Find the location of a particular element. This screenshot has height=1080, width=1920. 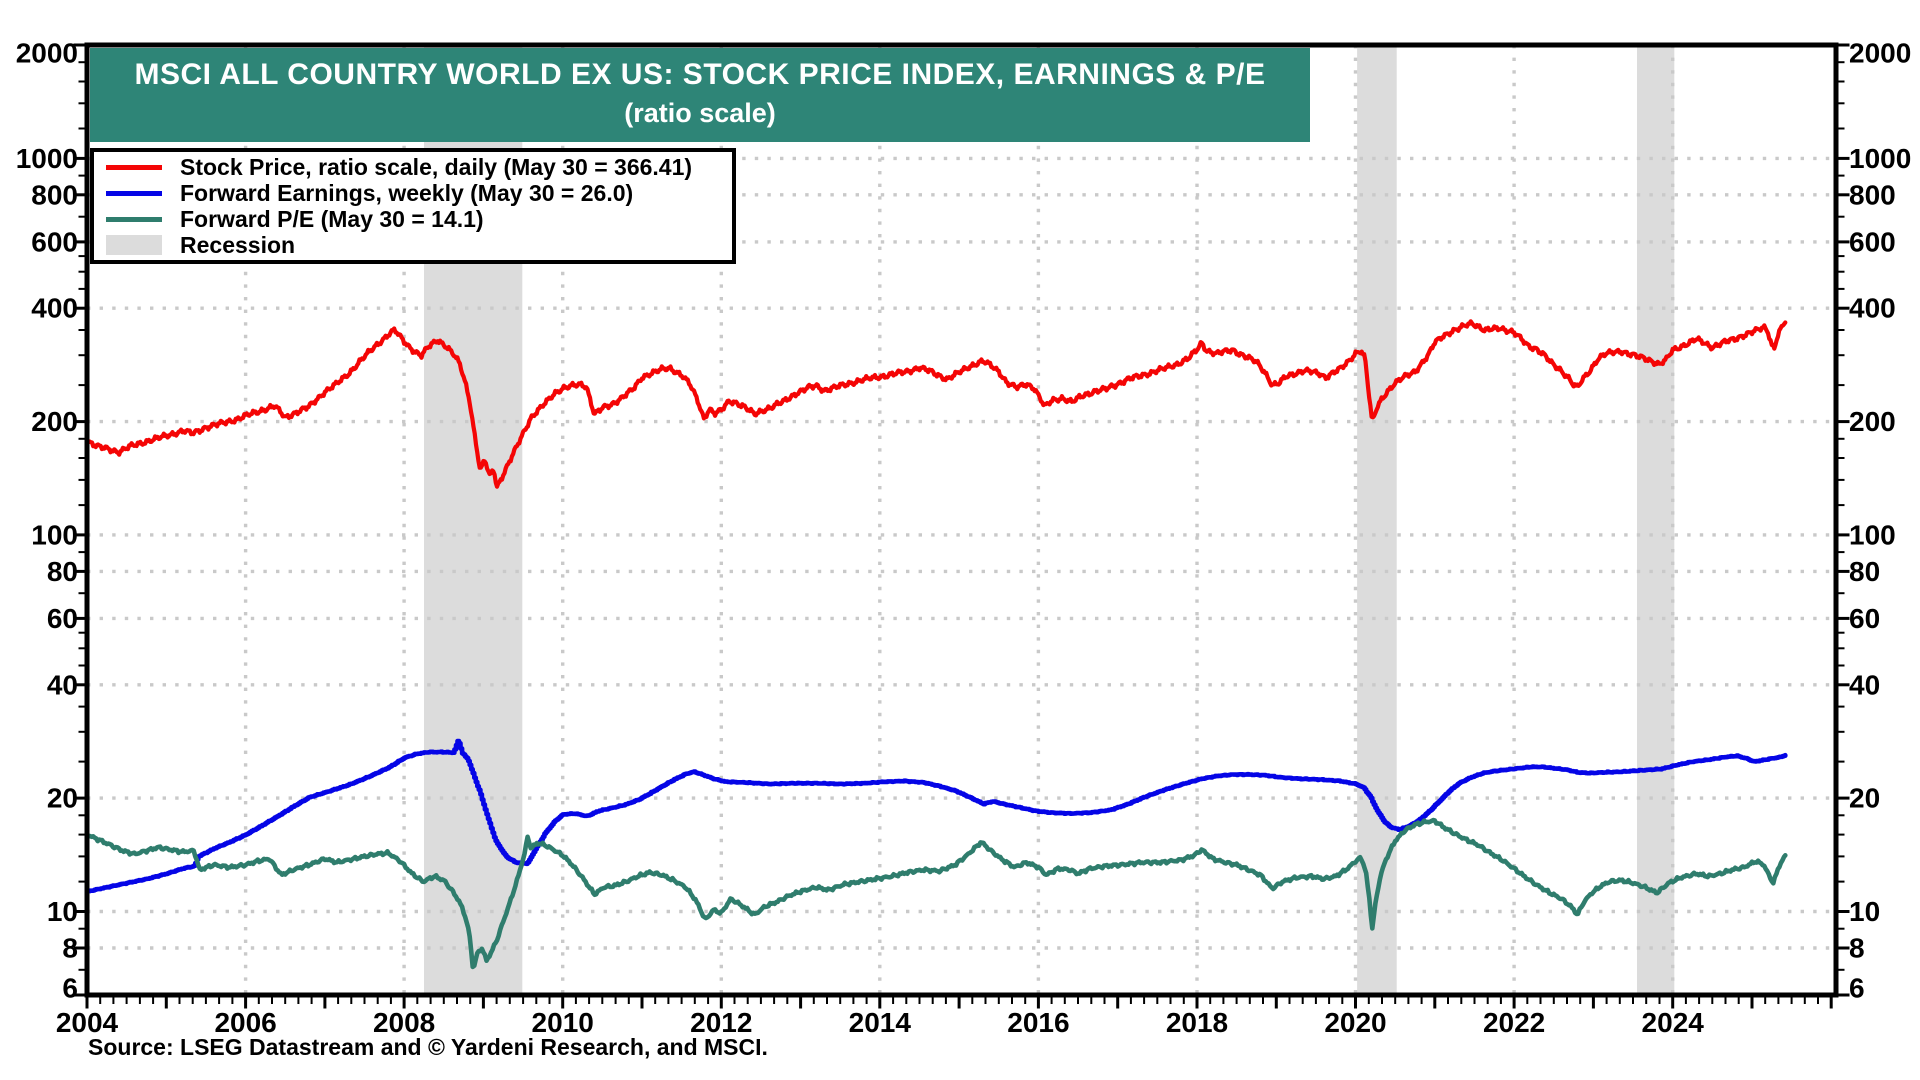

legend-label: Recession is located at coordinates (238, 244).